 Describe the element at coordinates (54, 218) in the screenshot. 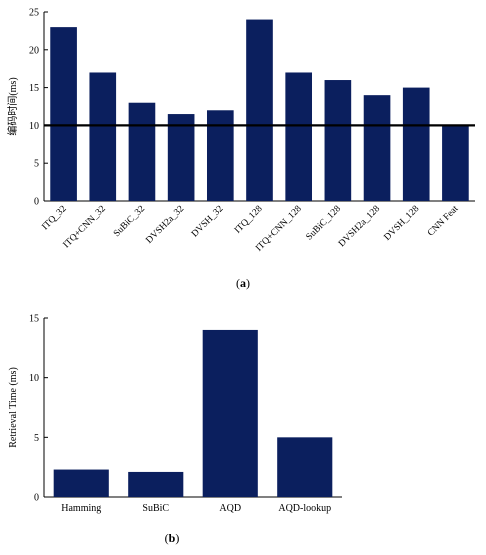

I see `x-tick-label: ITQ_32` at that location.